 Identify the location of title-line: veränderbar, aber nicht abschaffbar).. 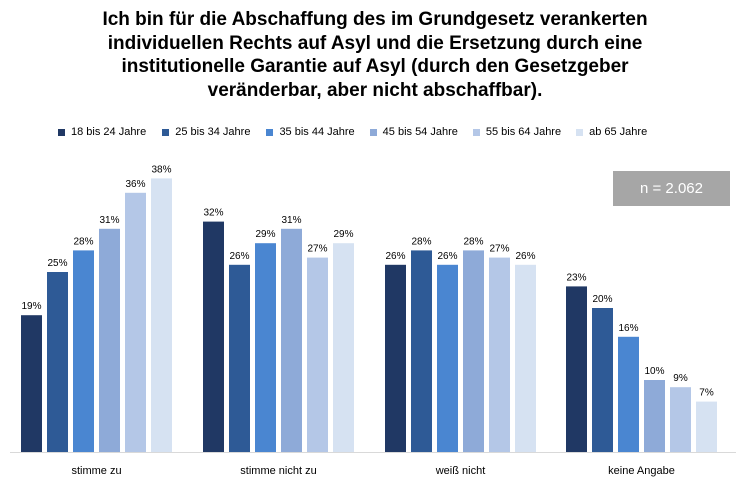
(375, 90).